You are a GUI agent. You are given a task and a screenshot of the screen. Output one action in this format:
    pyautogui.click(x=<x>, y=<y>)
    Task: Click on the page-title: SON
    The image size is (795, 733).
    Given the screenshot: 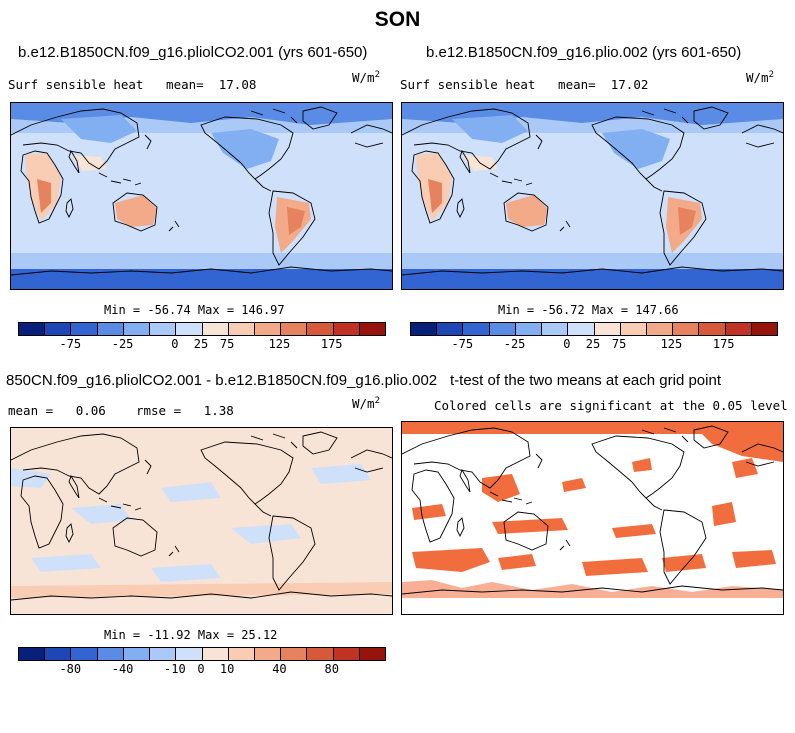 What is the action you would take?
    pyautogui.click(x=397, y=19)
    